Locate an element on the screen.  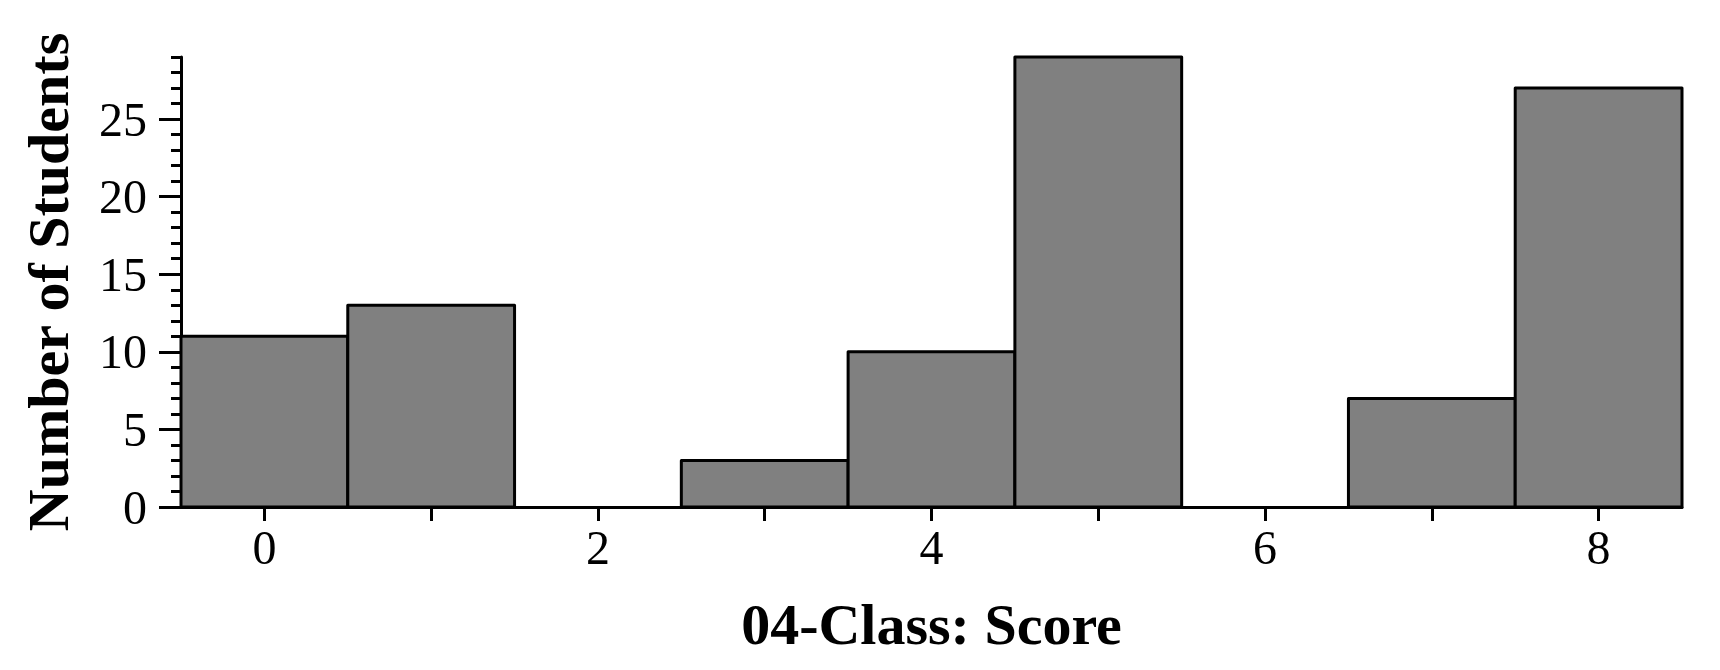
y-tick-label: 15 is located at coordinates (123, 274).